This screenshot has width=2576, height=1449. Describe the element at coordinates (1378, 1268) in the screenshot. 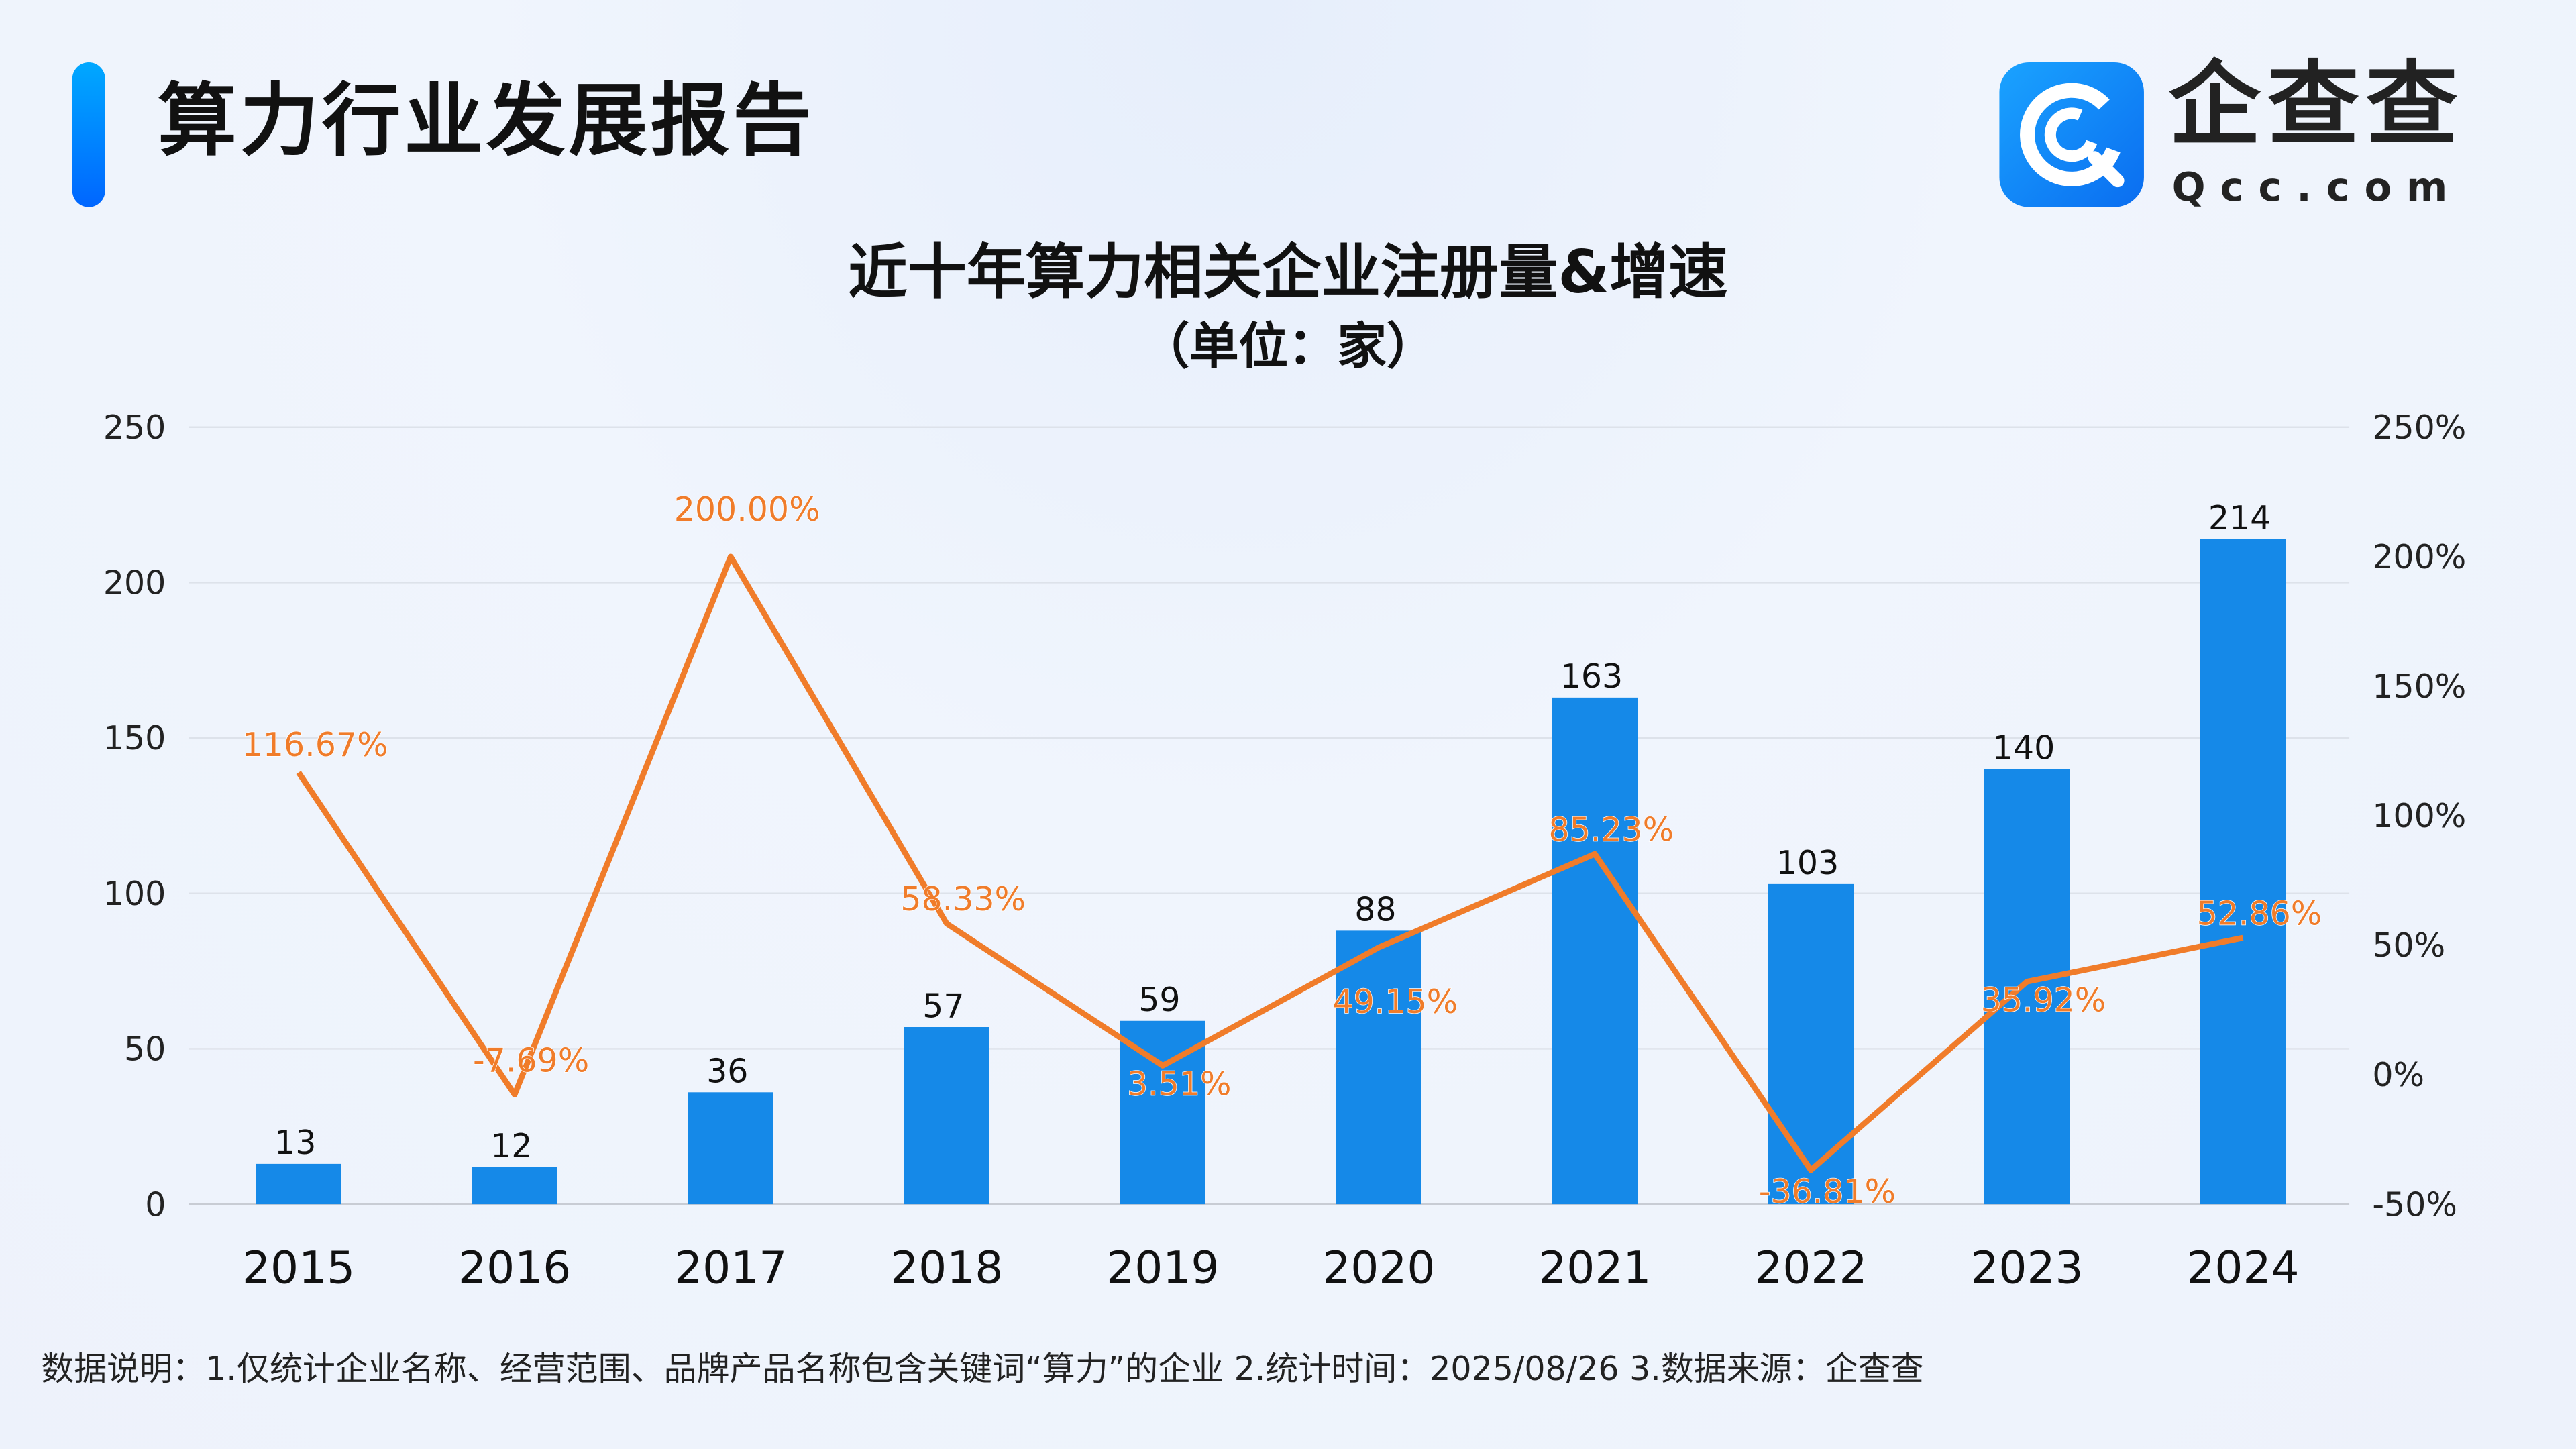

I see `x-axis-tick: 2020` at that location.